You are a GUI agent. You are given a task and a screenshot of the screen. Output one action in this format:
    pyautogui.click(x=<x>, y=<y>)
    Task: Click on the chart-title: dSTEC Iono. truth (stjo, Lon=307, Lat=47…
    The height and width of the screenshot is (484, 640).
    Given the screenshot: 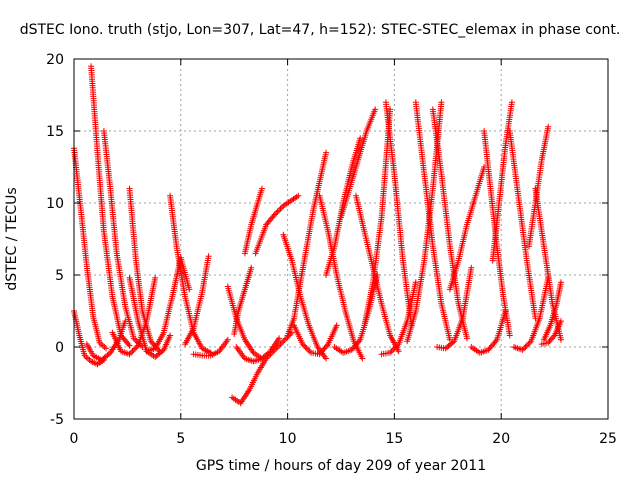 What is the action you would take?
    pyautogui.click(x=320, y=30)
    